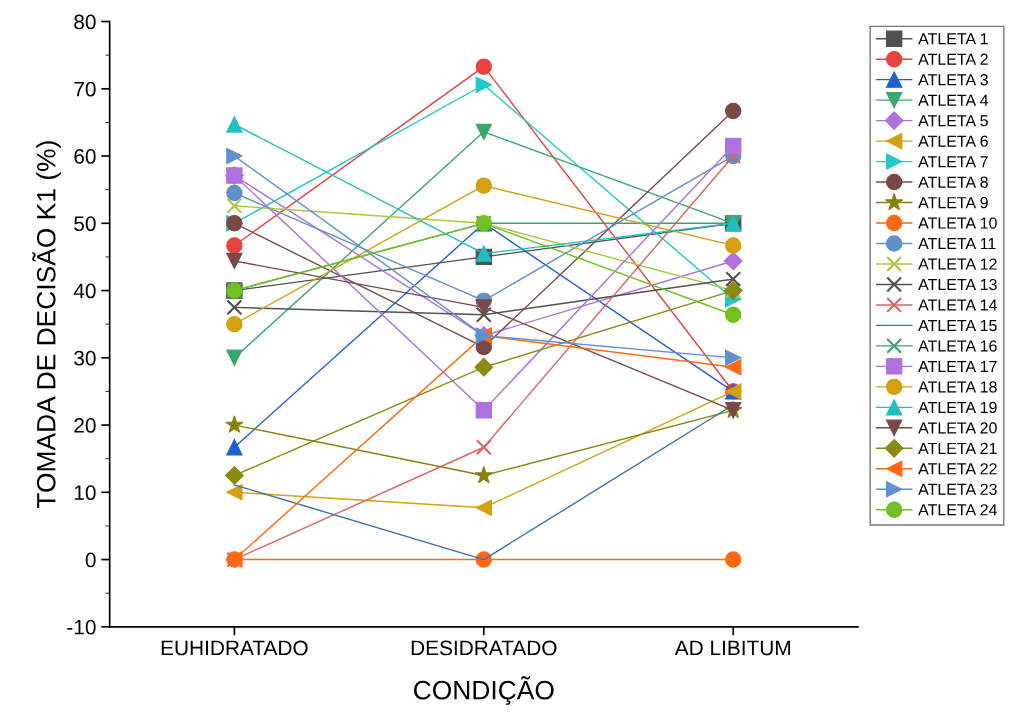 This screenshot has width=1025, height=718. I want to click on legend-label: ATLETA 23, so click(957, 489).